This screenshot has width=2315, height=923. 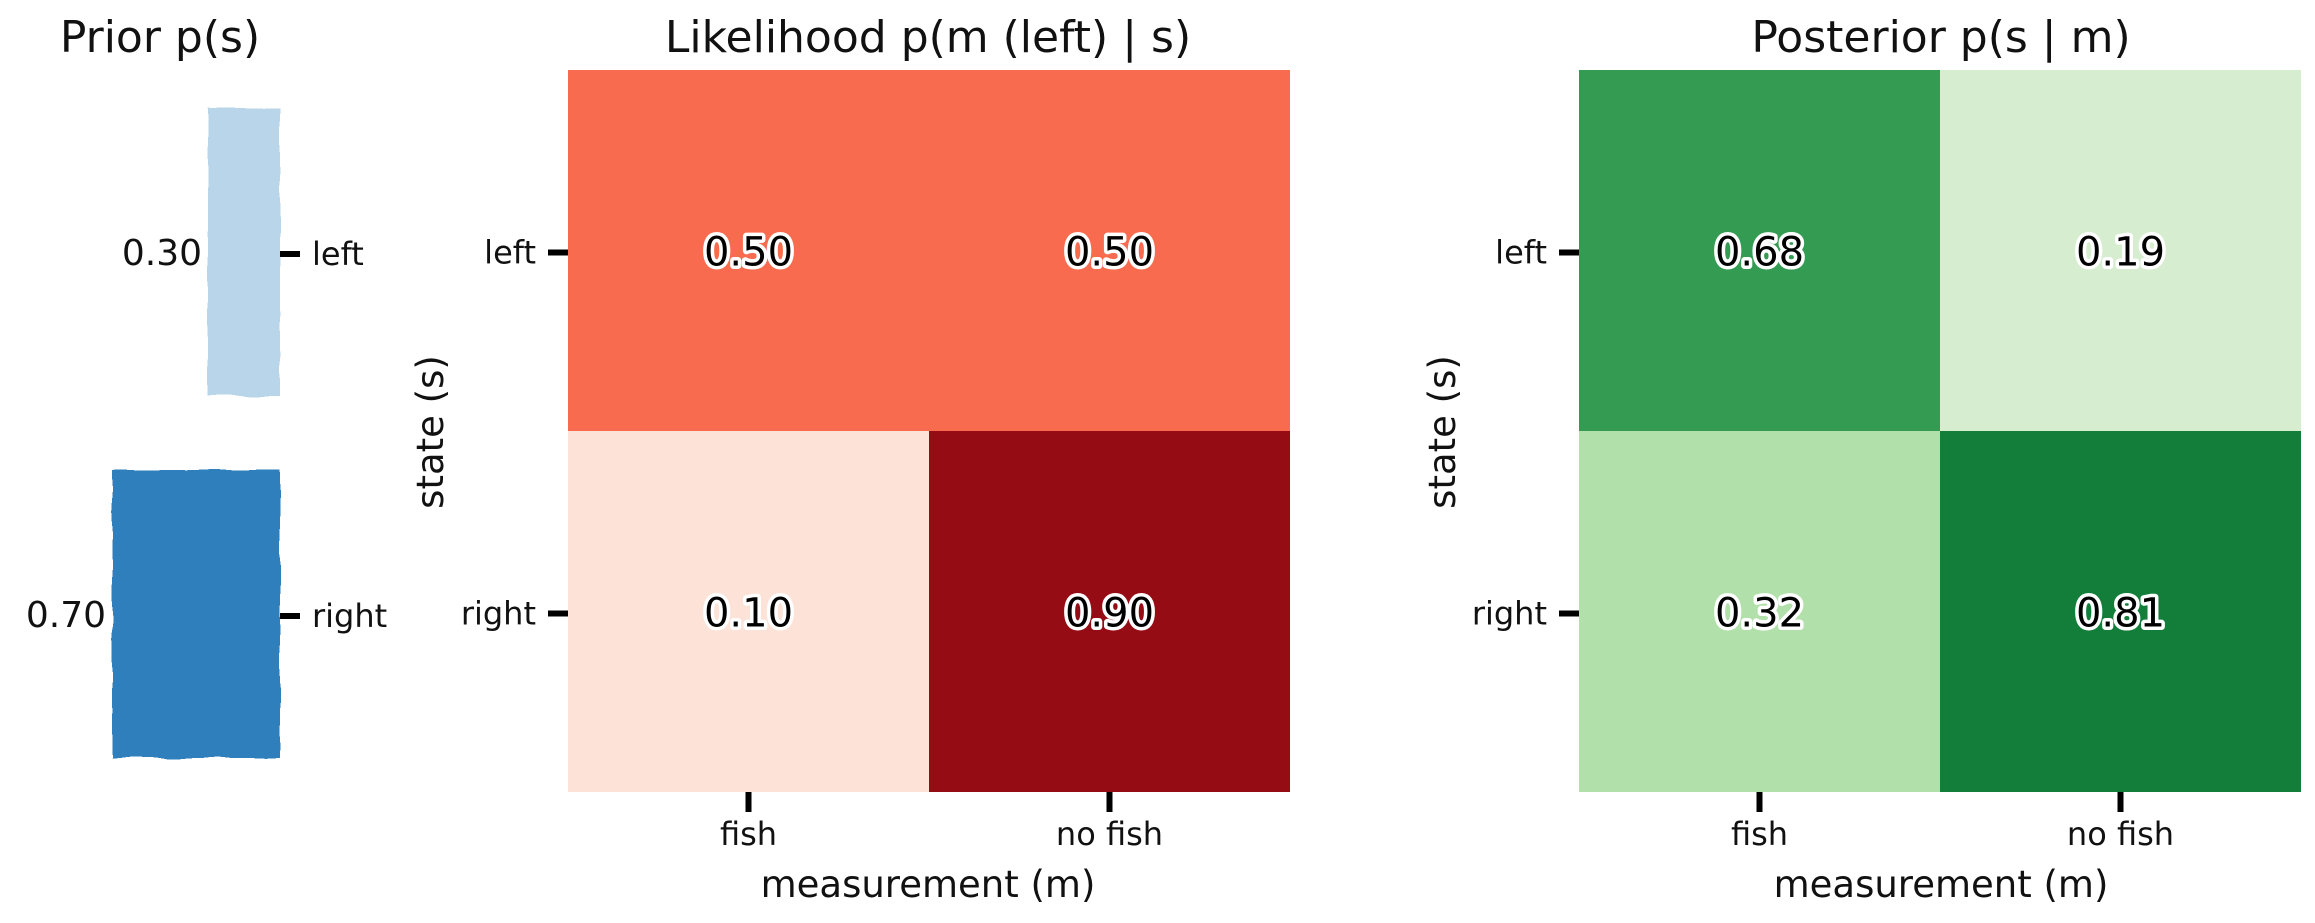 I want to click on likelihood-title: Likelihood p(m (left) | s), so click(x=928, y=37).